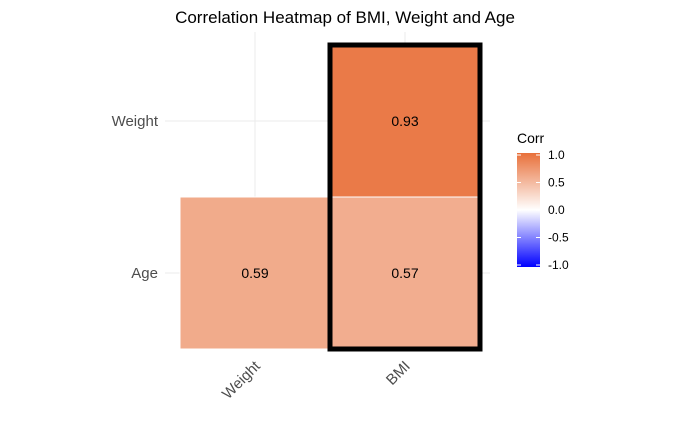 This screenshot has width=686, height=423. I want to click on cell-value-label: 0.59, so click(254, 273).